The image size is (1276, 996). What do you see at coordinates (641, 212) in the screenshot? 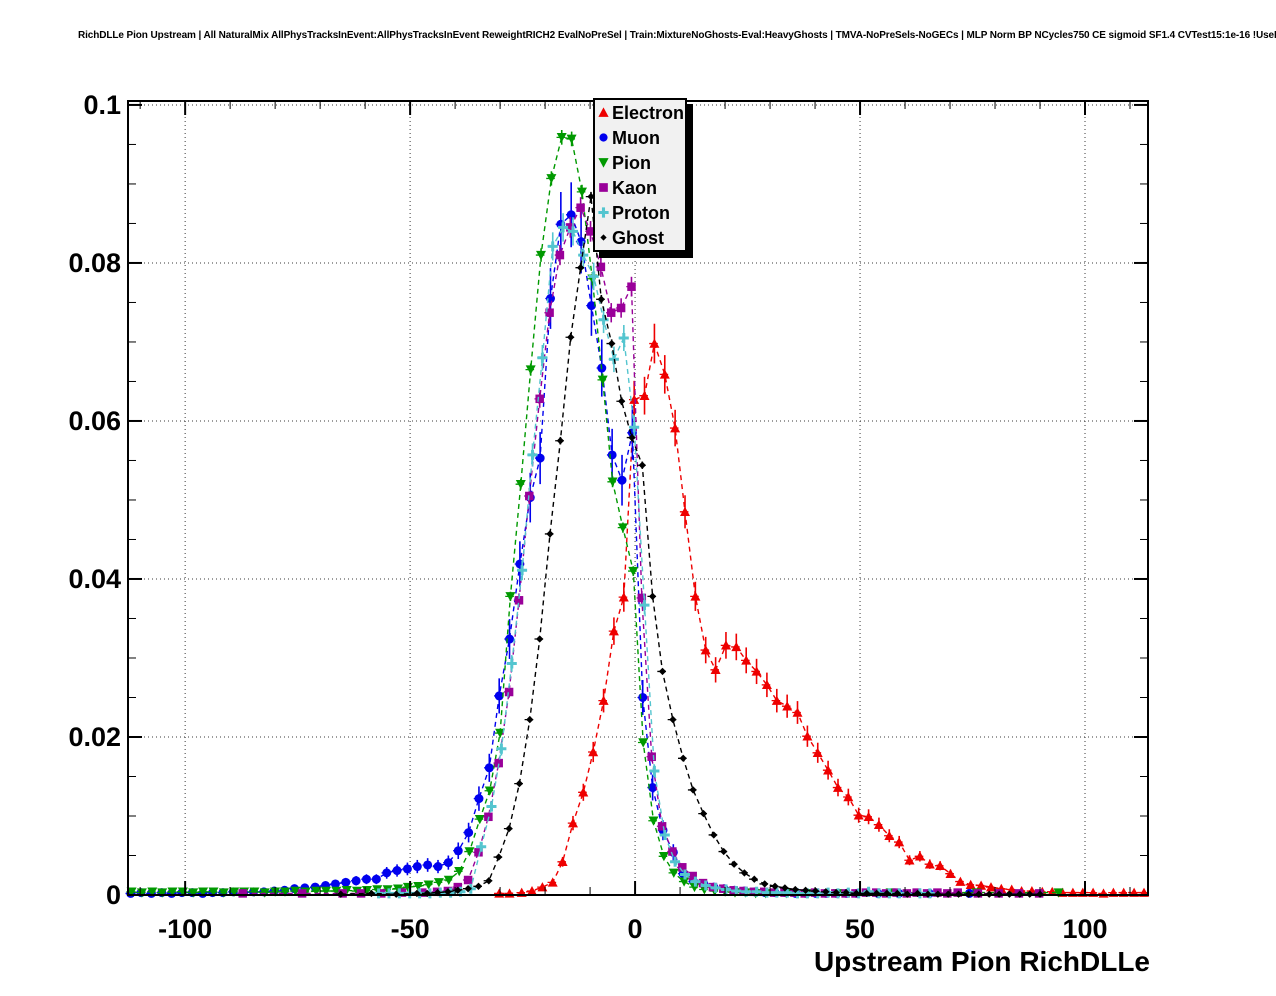
I see `legend-label: Proton` at bounding box center [641, 212].